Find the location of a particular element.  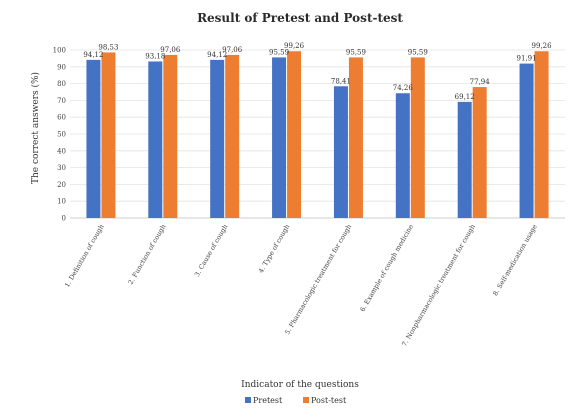

y-tick-label: 30 is located at coordinates (61, 168).